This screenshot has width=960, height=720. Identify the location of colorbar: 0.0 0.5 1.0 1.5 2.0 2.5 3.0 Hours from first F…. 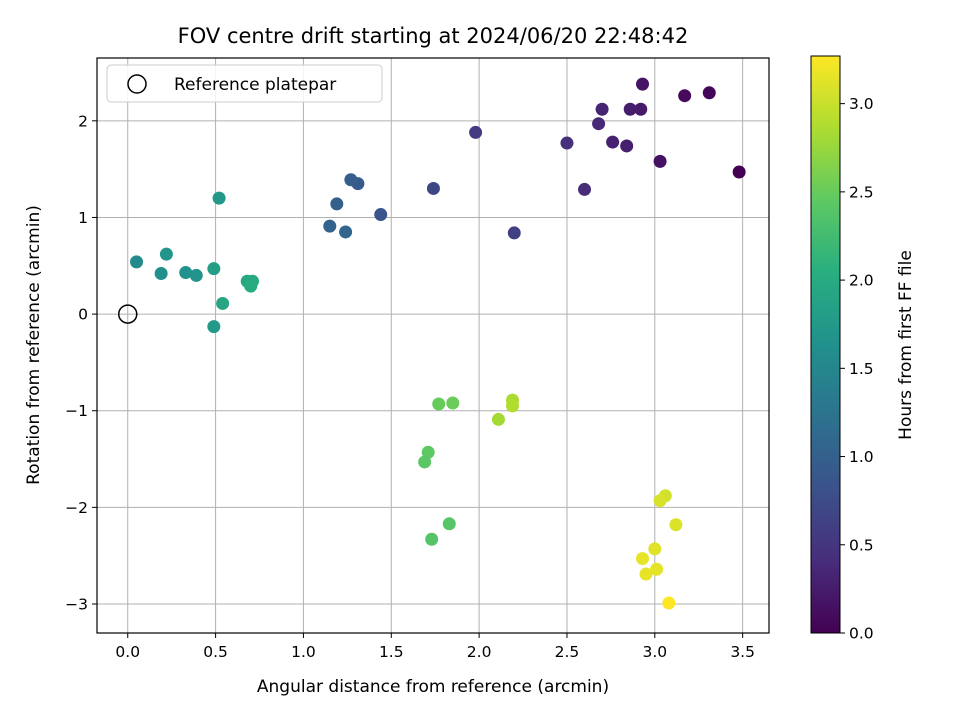
(863, 349).